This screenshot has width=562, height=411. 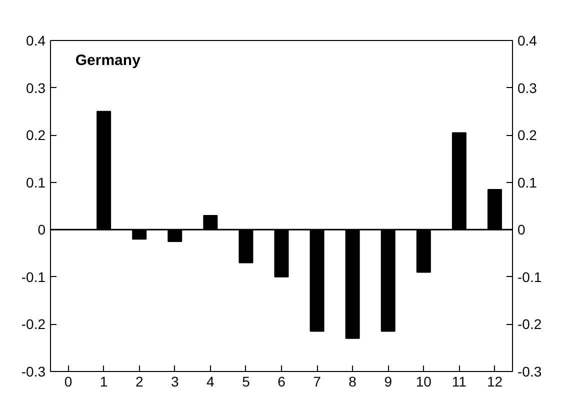 I want to click on text: Germany, so click(x=108, y=60).